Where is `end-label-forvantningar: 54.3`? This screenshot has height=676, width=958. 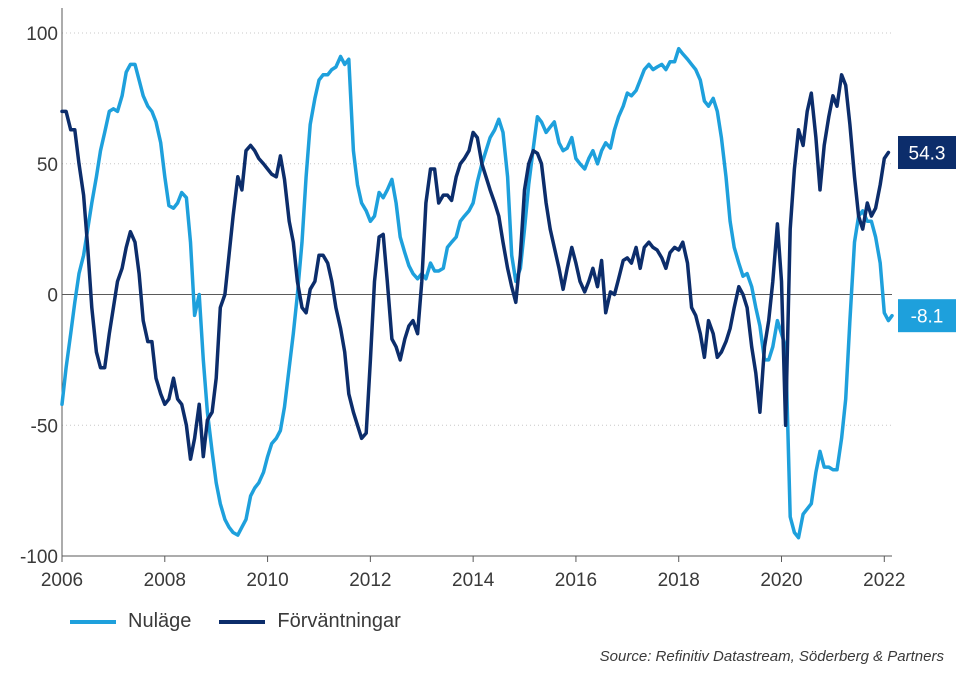 end-label-forvantningar: 54.3 is located at coordinates (927, 154).